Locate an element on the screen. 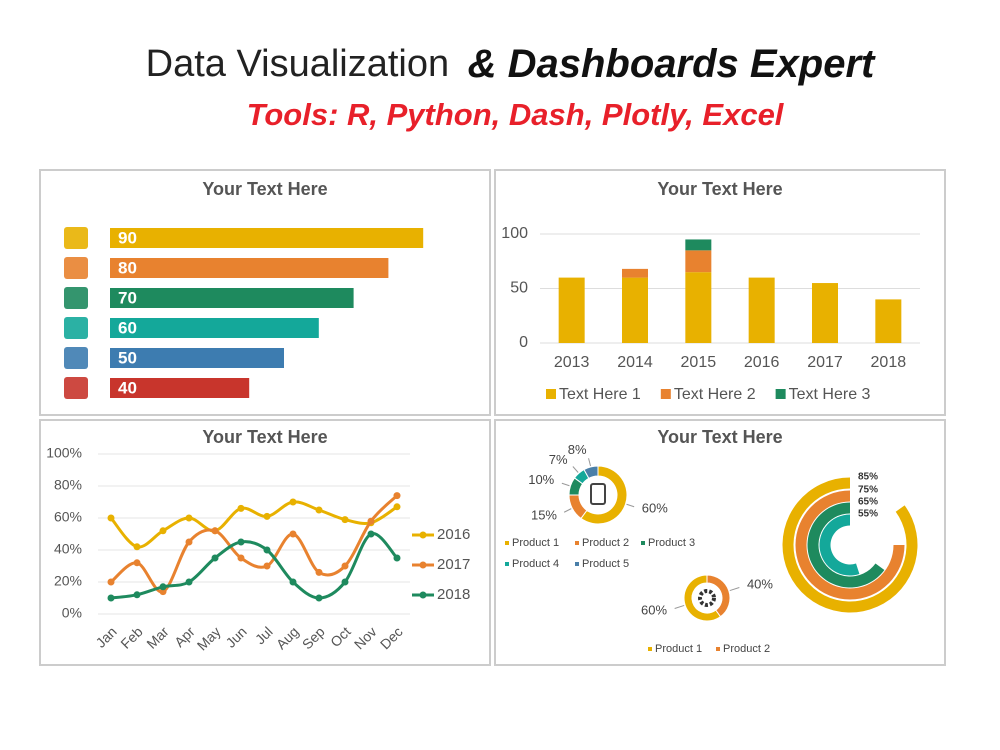  value-label: 7% is located at coordinates (558, 459).